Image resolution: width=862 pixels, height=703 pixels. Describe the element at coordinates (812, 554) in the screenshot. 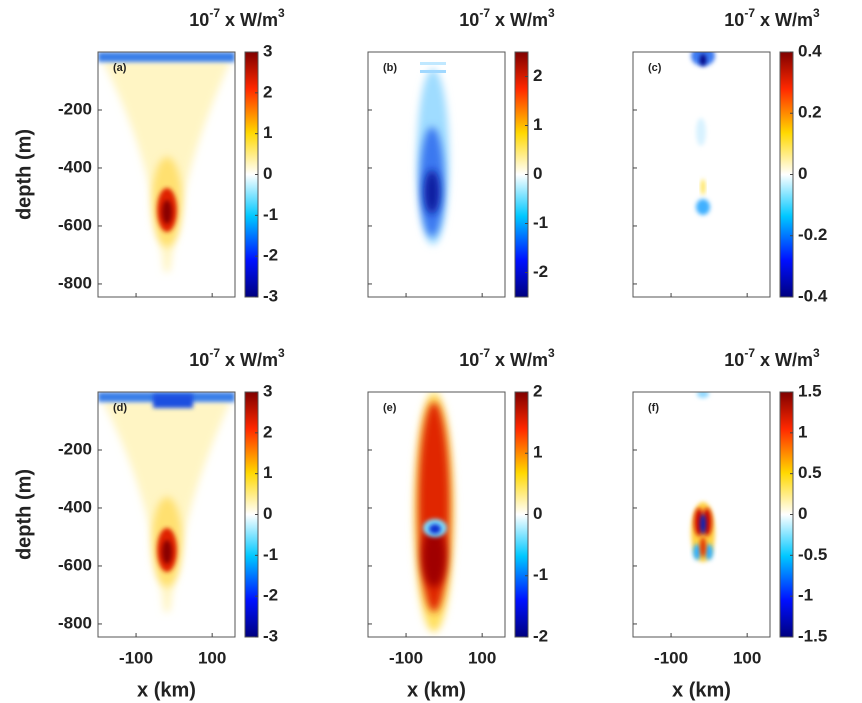

I see `colorbar-tick-label: -0.5` at that location.